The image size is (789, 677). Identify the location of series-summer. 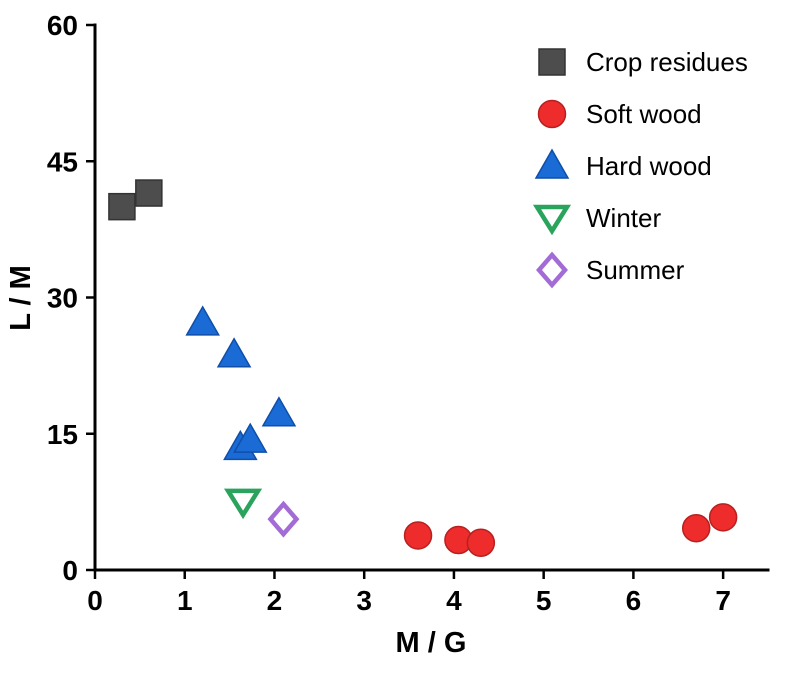
(283, 519).